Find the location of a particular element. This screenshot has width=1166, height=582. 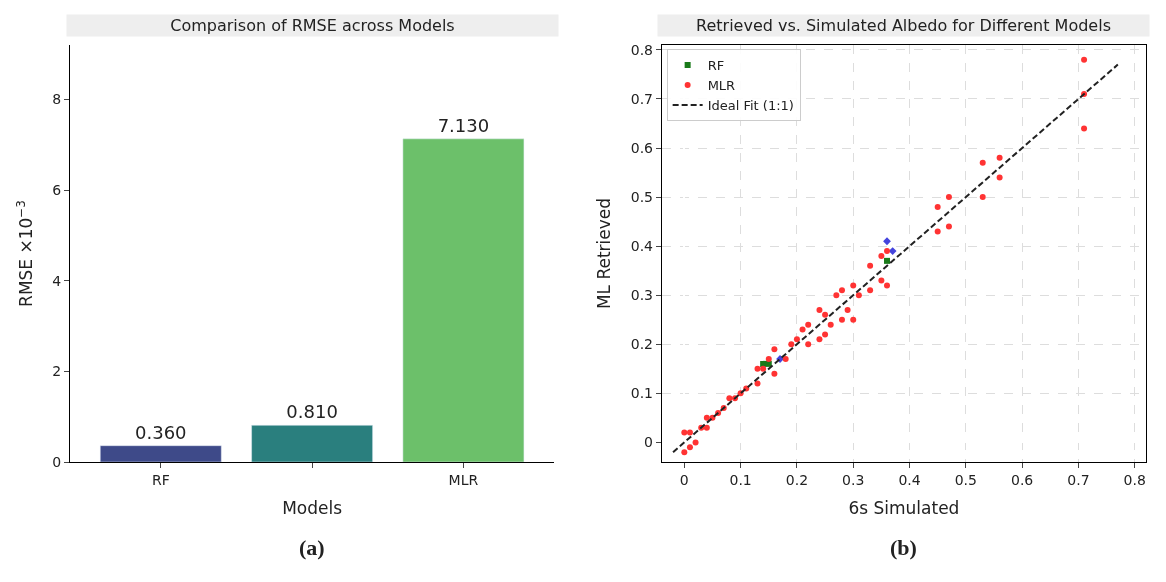

chart-title: Retrieved vs. Simulated Albedo for Different Models is located at coordinates (903, 25).